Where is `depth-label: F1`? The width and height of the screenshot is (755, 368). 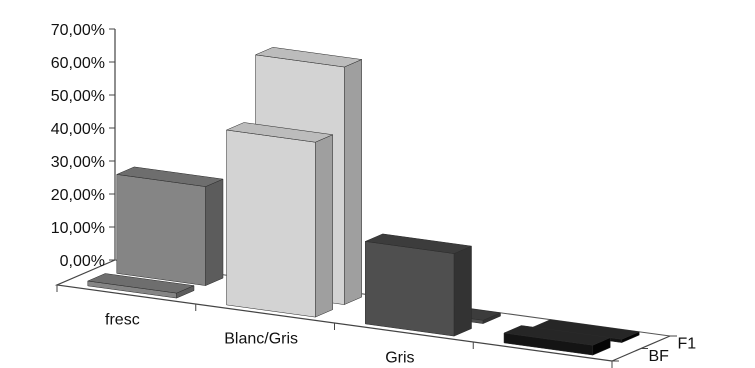
depth-label: F1 is located at coordinates (687, 343).